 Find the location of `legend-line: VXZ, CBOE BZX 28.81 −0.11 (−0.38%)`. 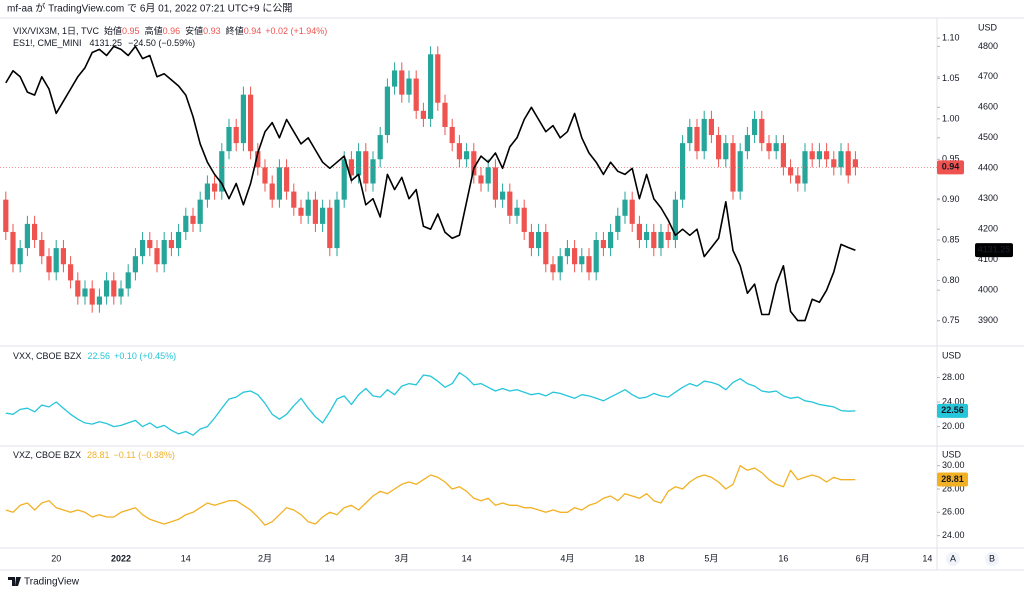

legend-line: VXZ, CBOE BZX 28.81 −0.11 (−0.38%) is located at coordinates (94, 455).